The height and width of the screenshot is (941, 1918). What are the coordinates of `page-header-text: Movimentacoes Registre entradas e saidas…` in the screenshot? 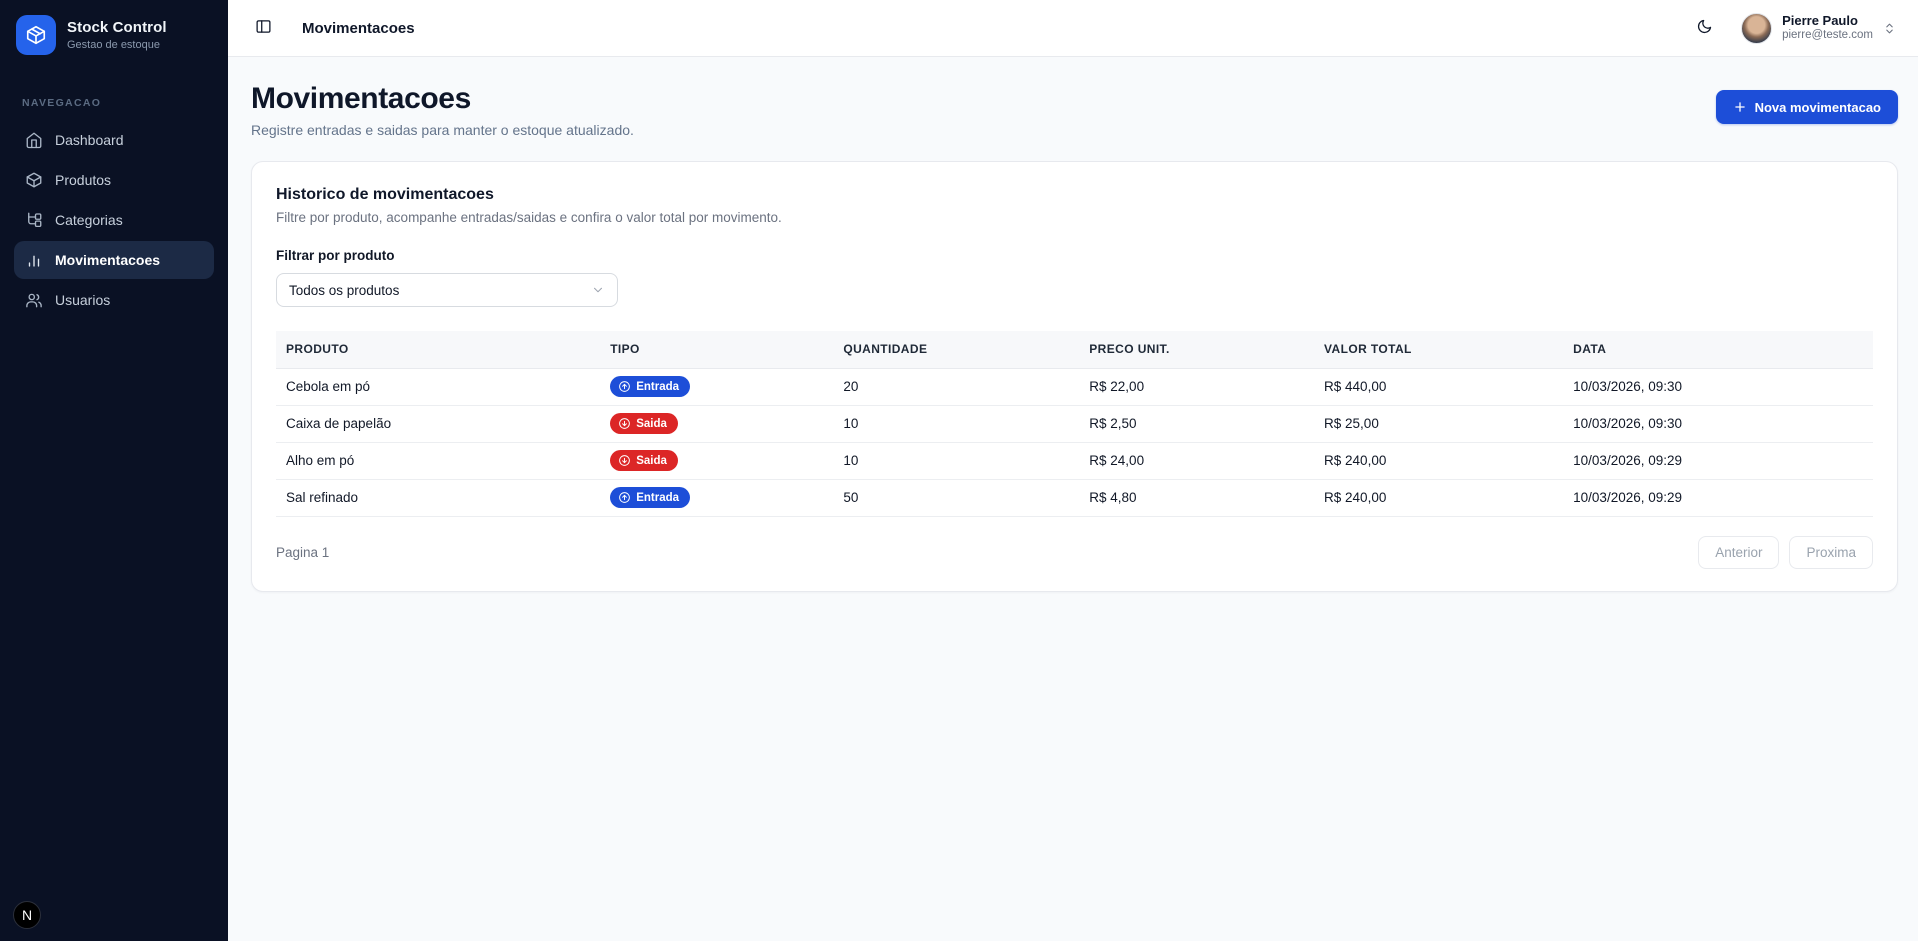 It's located at (442, 110).